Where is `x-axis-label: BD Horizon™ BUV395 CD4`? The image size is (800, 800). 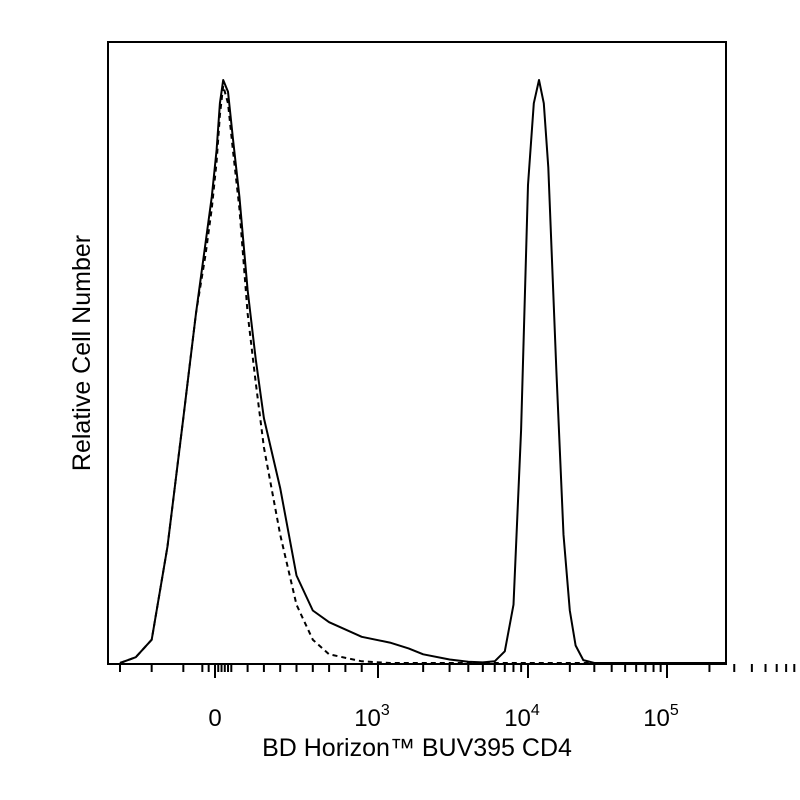 x-axis-label: BD Horizon™ BUV395 CD4 is located at coordinates (417, 748).